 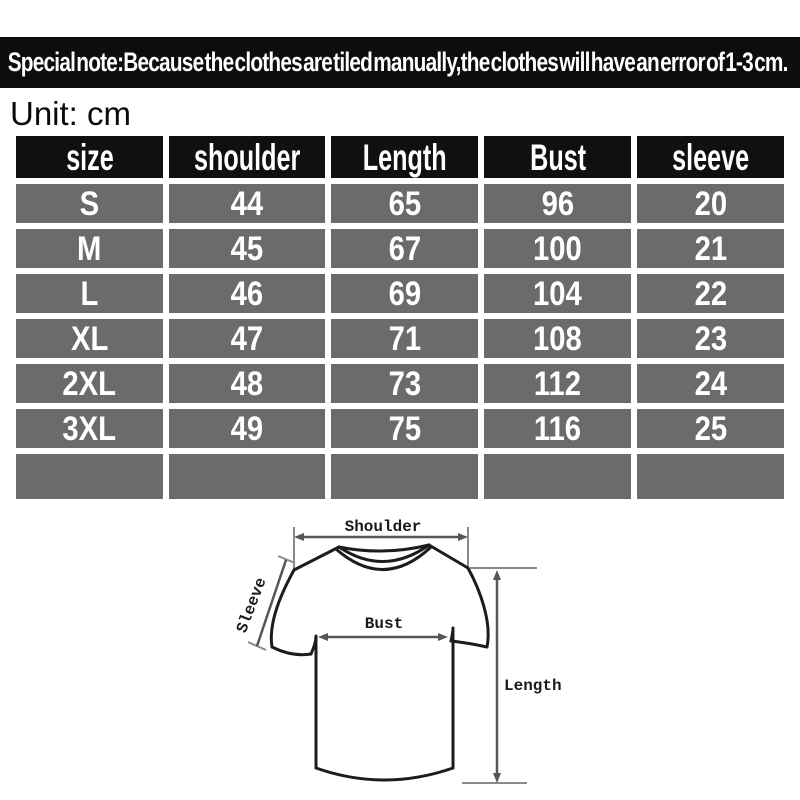 What do you see at coordinates (711, 293) in the screenshot?
I see `cell-sleeve: 22` at bounding box center [711, 293].